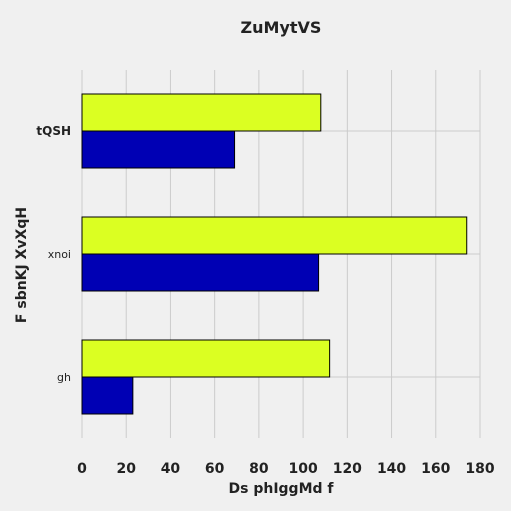 This screenshot has width=511, height=511. I want to click on x-tick-label: 180, so click(479, 469).